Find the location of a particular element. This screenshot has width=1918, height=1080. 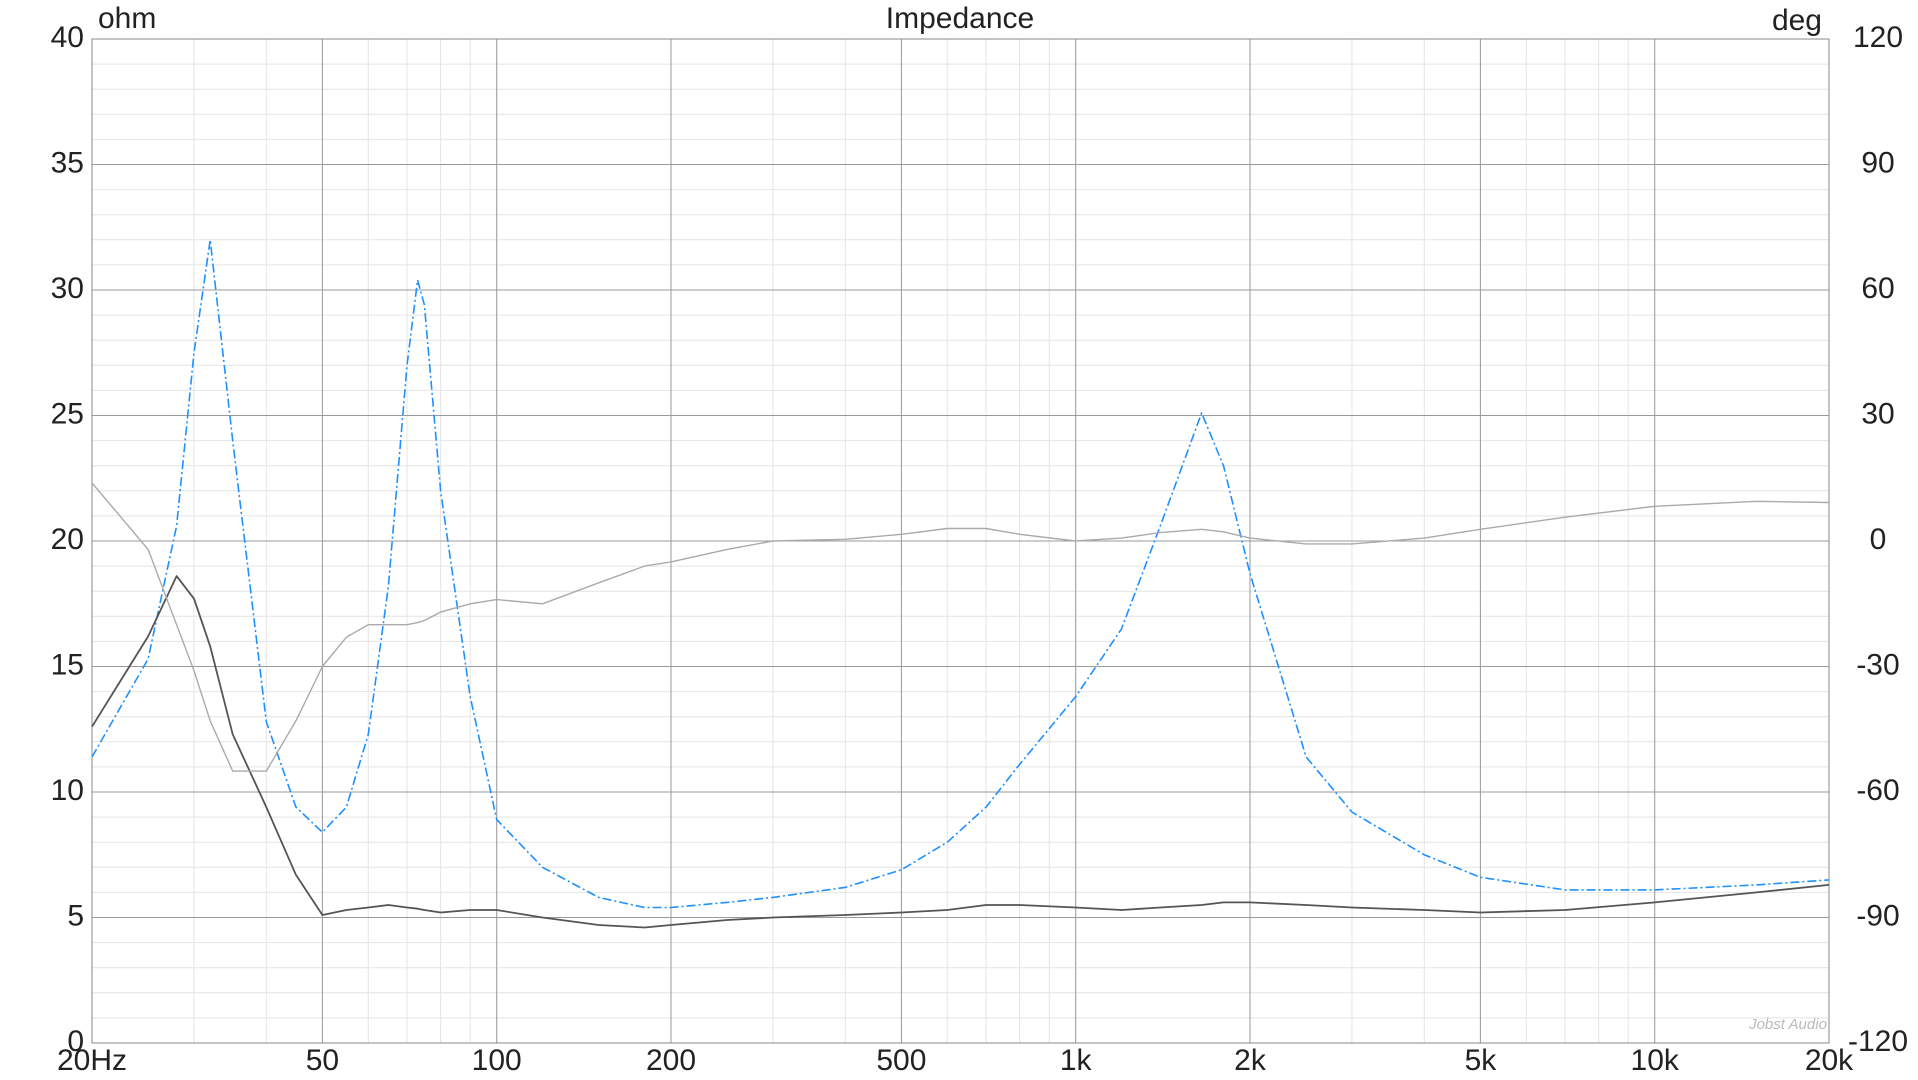

x-tick-label: 1k is located at coordinates (1076, 1060).